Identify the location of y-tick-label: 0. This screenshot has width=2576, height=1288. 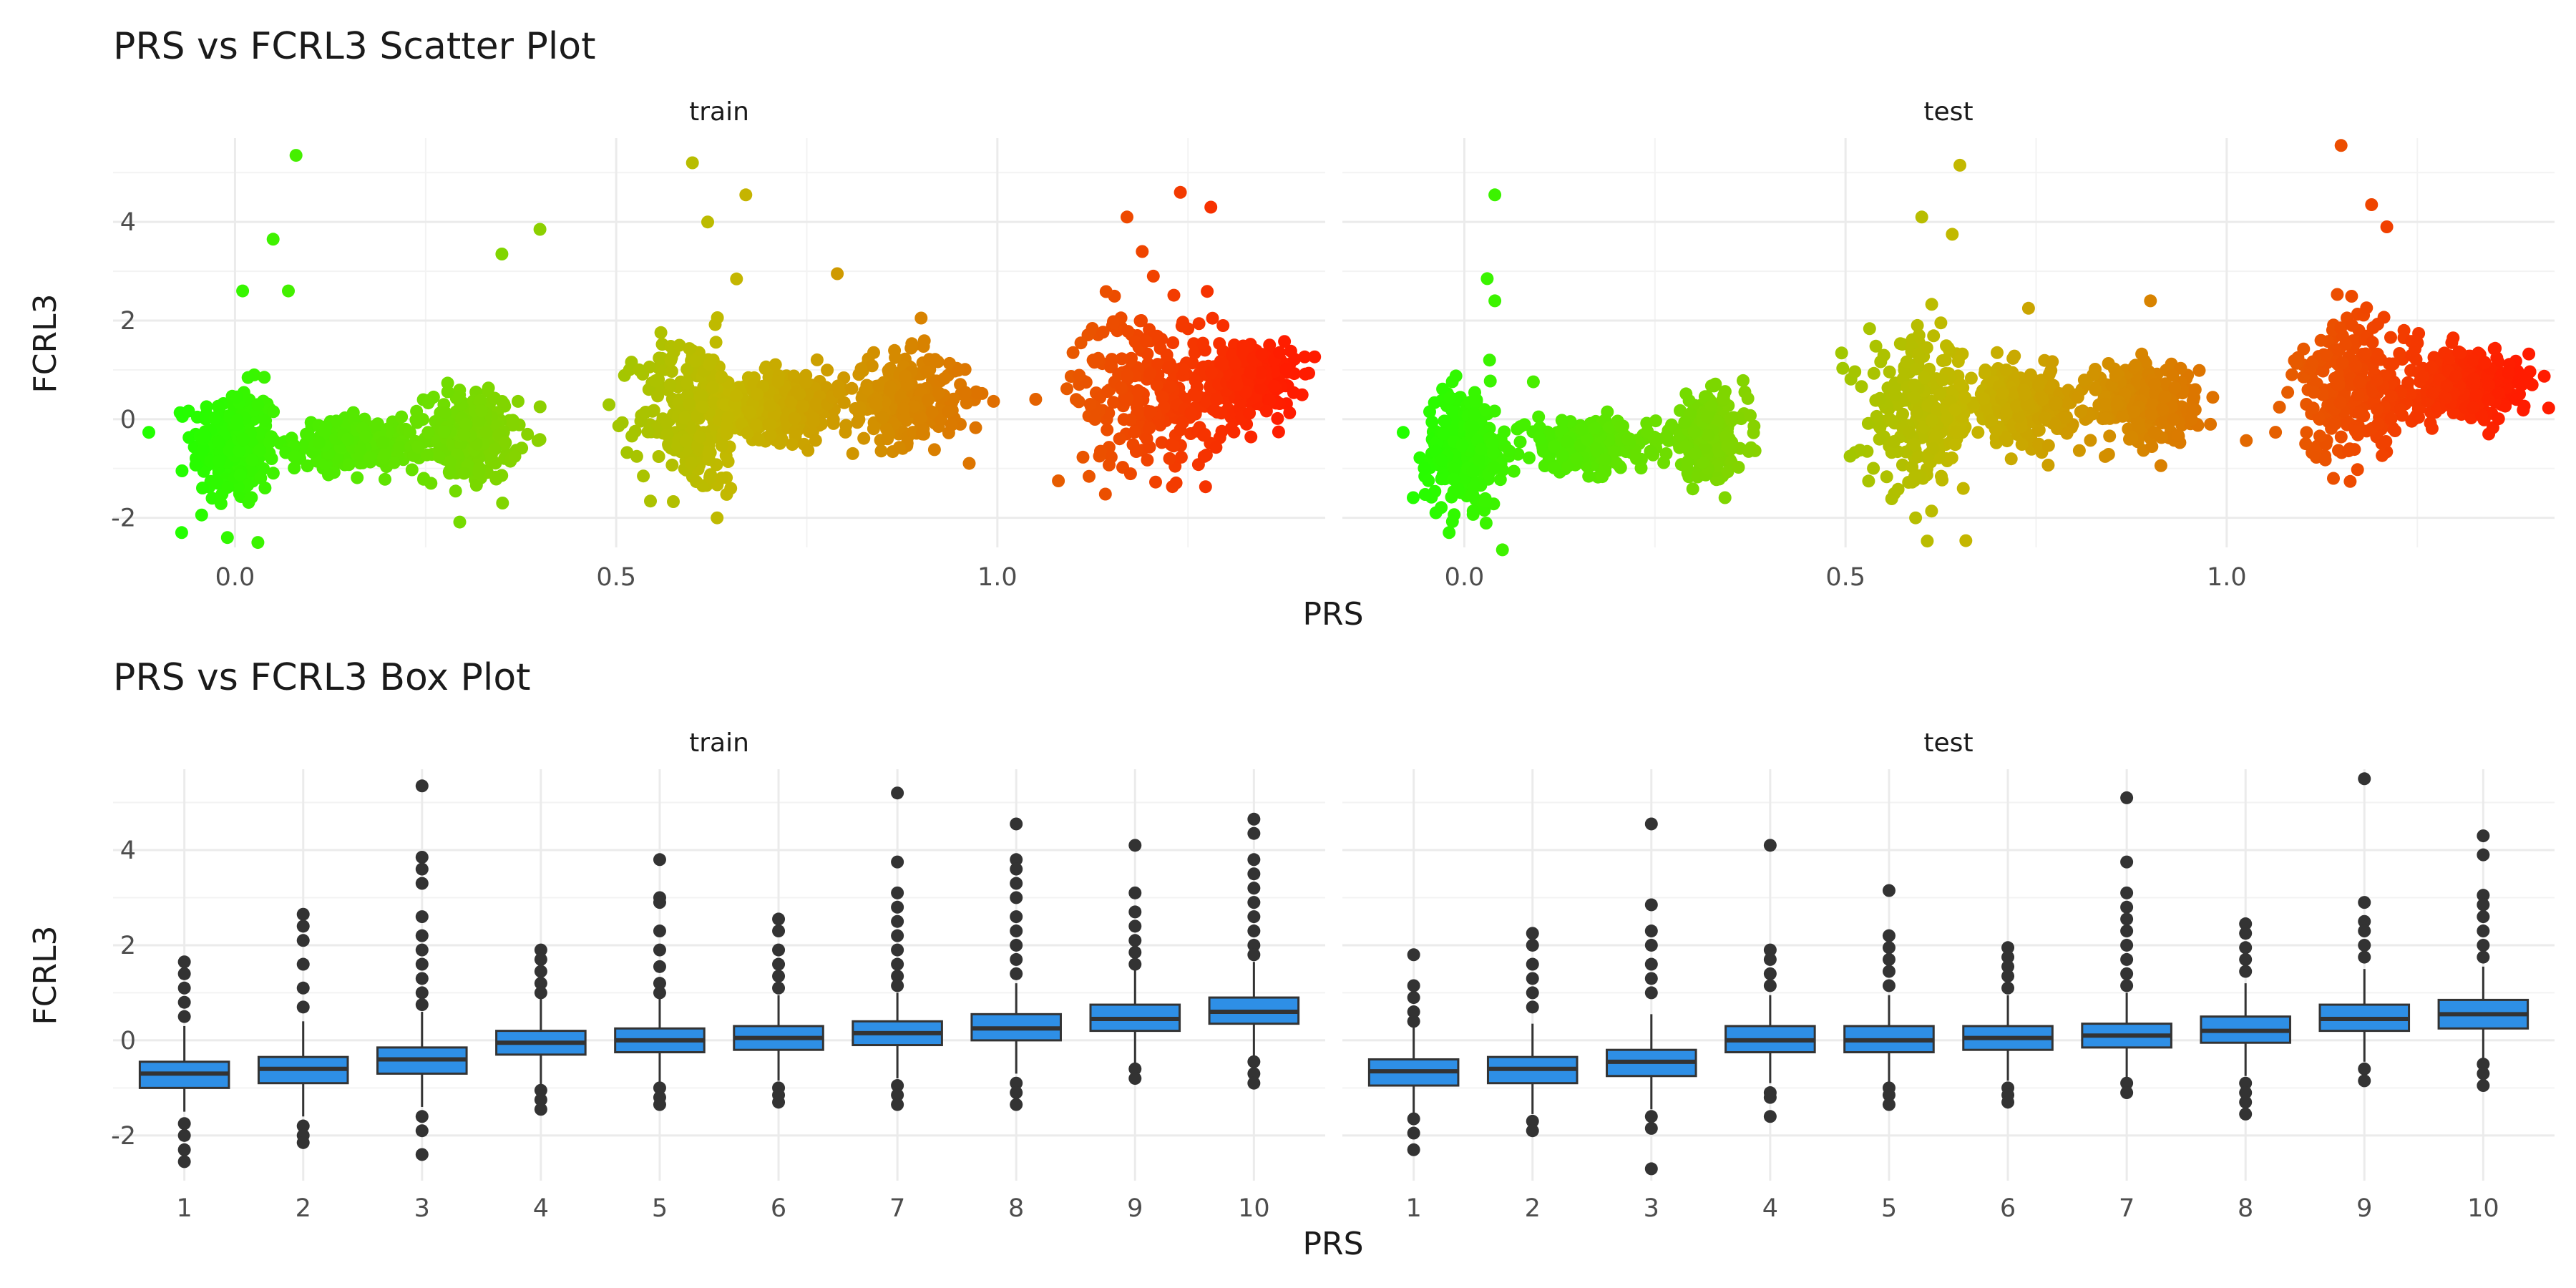
(128, 1041).